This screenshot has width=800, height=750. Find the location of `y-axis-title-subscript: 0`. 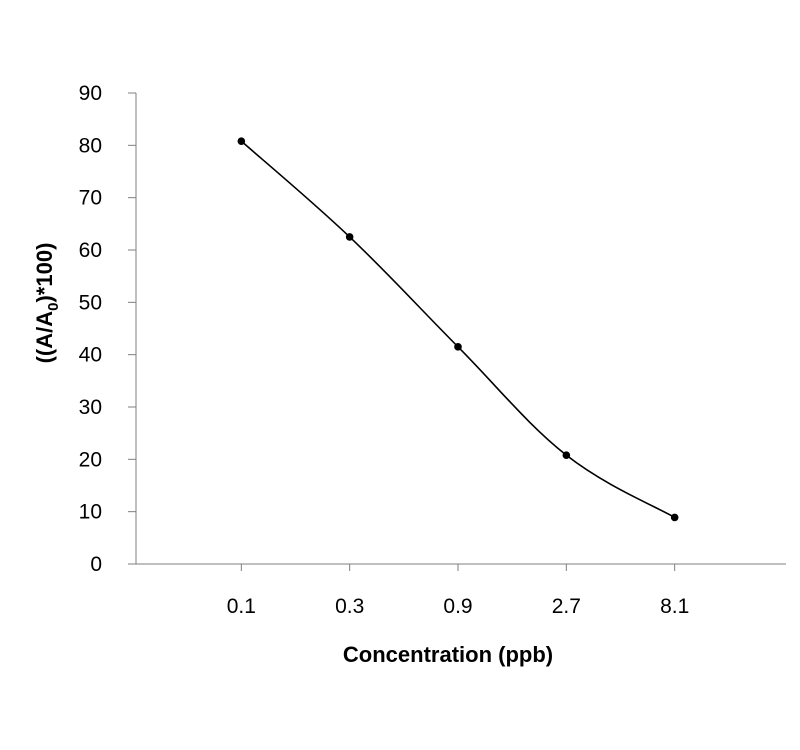

y-axis-title-subscript: 0 is located at coordinates (53, 307).